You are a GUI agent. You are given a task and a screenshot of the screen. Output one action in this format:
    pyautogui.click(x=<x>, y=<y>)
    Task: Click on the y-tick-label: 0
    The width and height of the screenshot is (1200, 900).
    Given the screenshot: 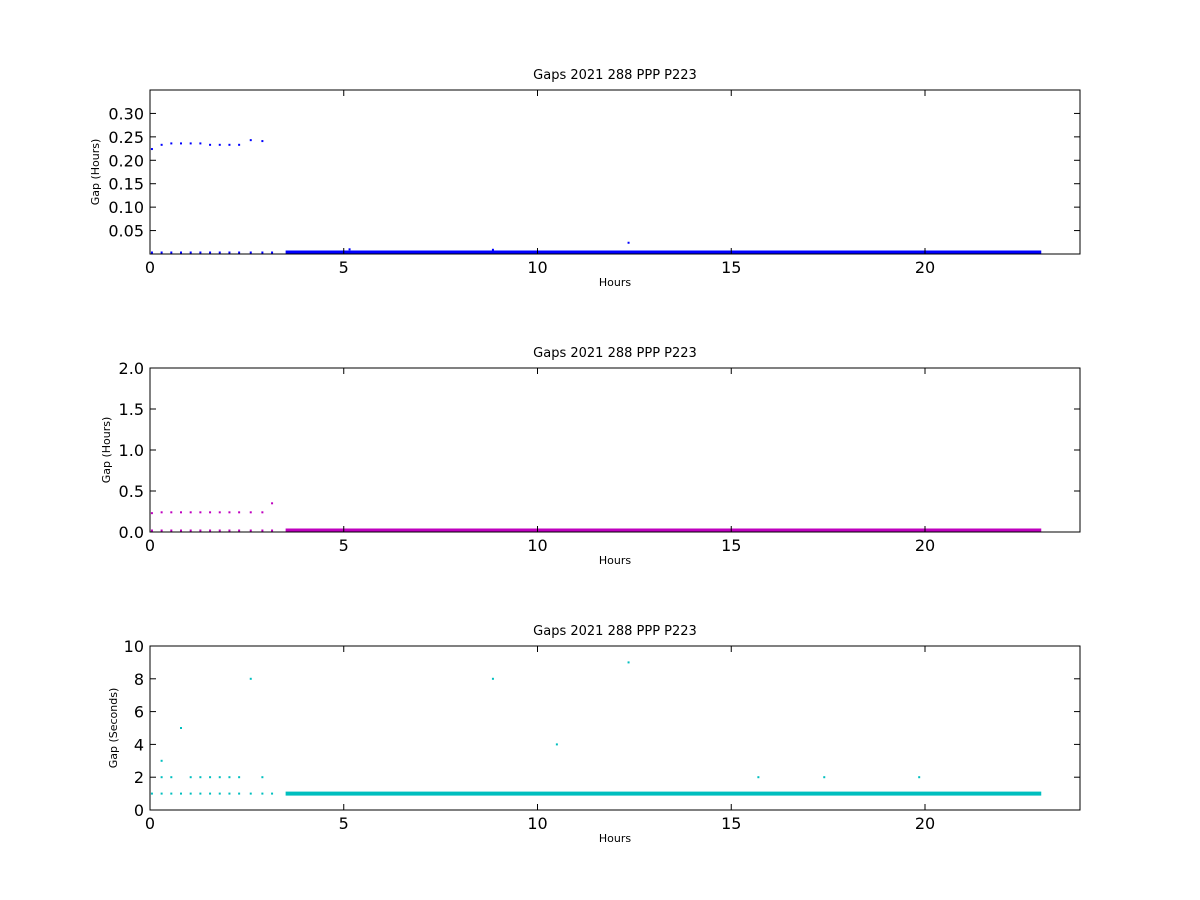 What is the action you would take?
    pyautogui.click(x=139, y=810)
    